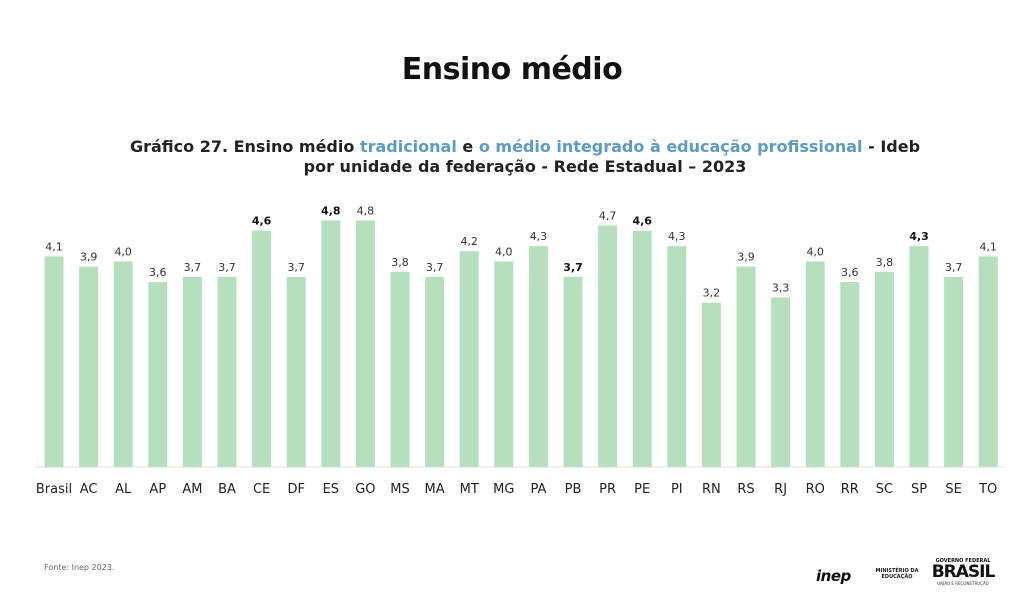  What do you see at coordinates (677, 236) in the screenshot?
I see `value-label-pi: 4,3` at bounding box center [677, 236].